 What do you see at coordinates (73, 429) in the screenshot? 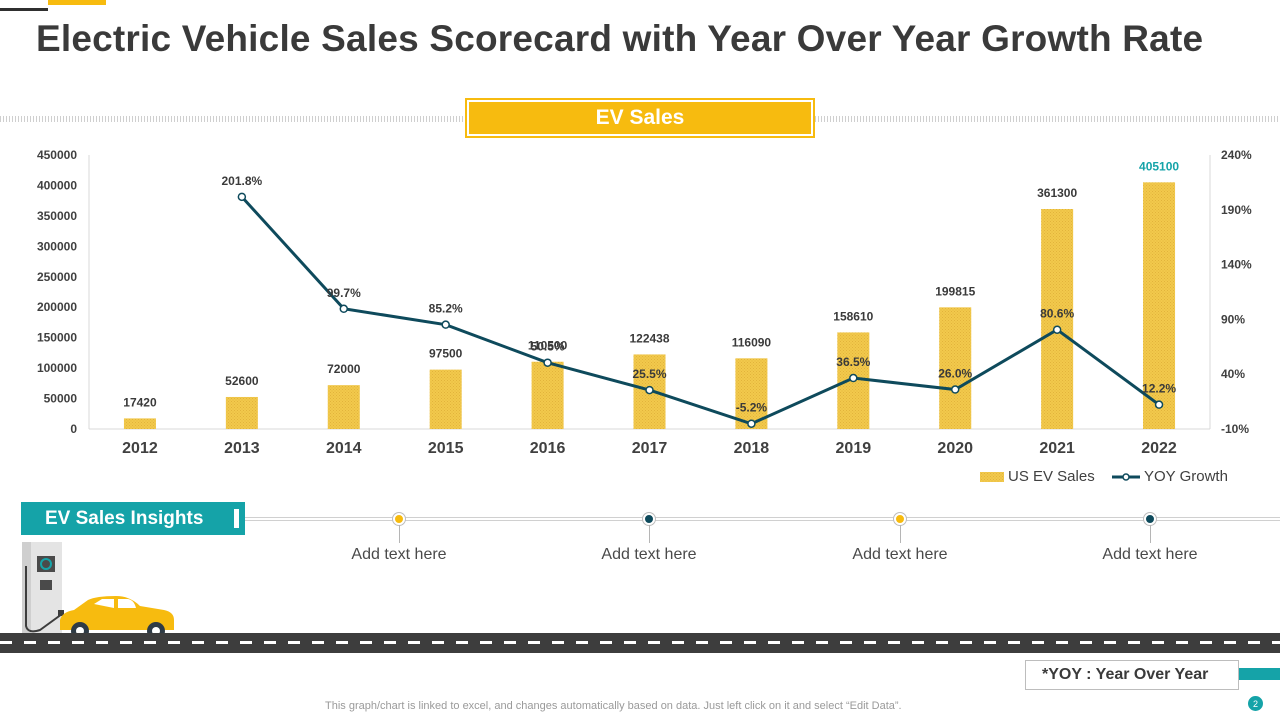
I see `y-left-tick-label: 0` at bounding box center [73, 429].